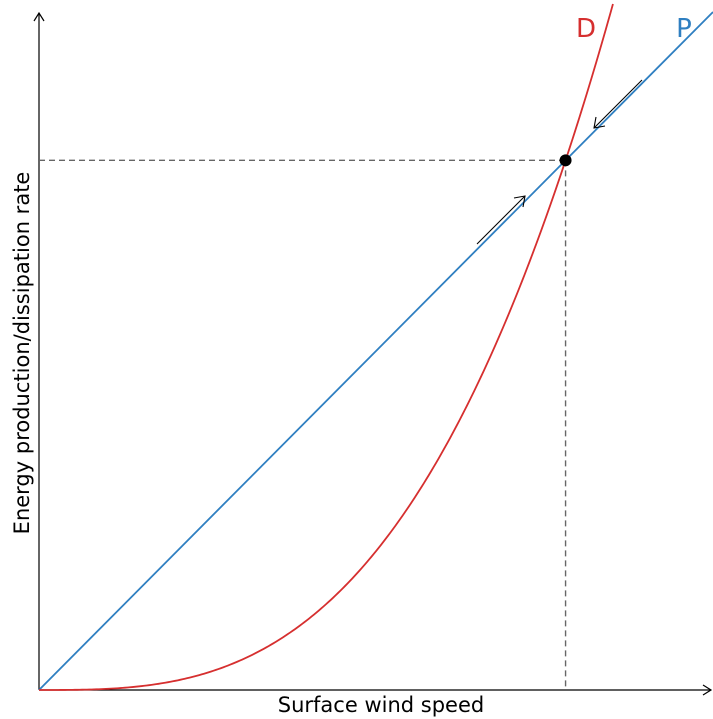 This screenshot has width=713, height=719. I want to click on flow-arrow-upper, so click(618, 104).